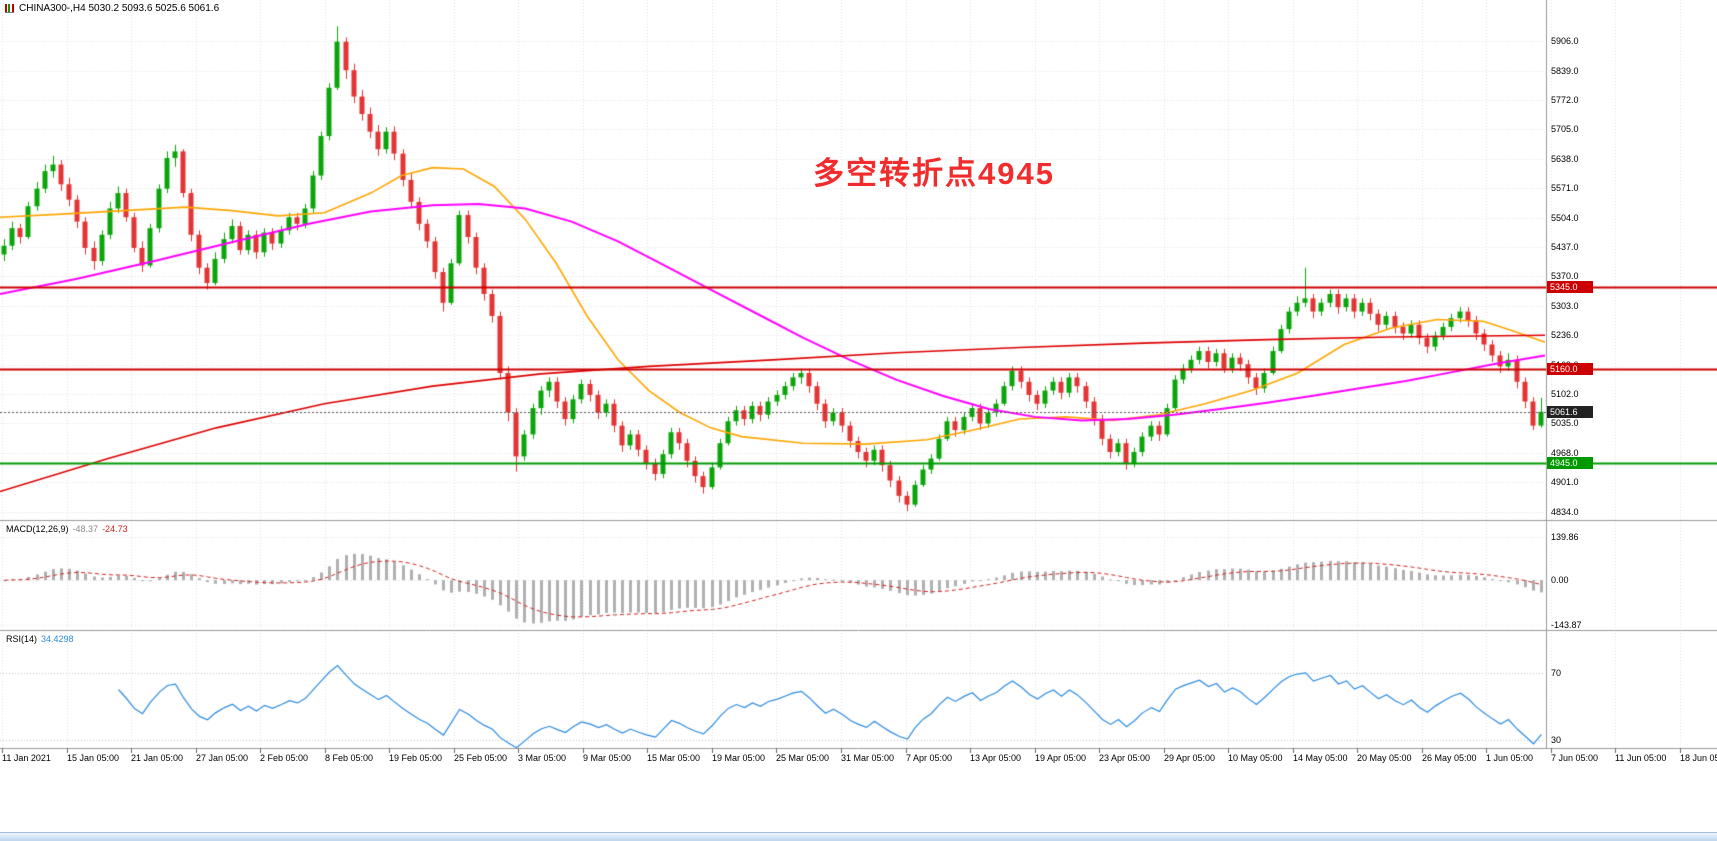 This screenshot has width=1717, height=841. What do you see at coordinates (115, 529) in the screenshot?
I see `macd-signal-value: -24.73` at bounding box center [115, 529].